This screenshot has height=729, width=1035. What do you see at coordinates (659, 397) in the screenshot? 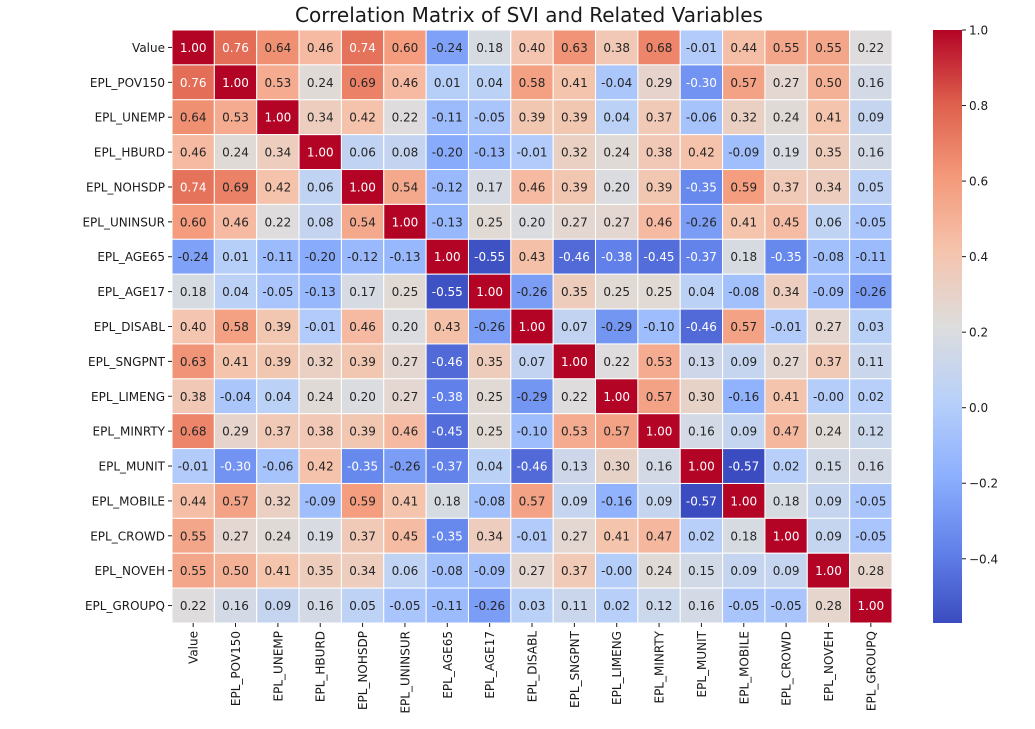
I see `cell-value-label: 0.57` at bounding box center [659, 397].